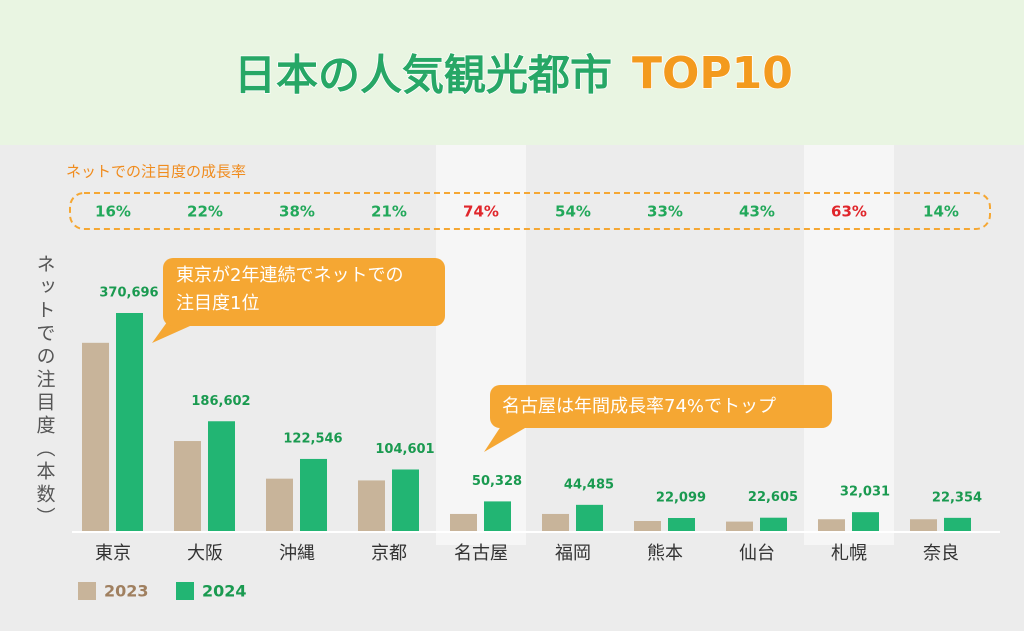 The height and width of the screenshot is (631, 1024). I want to click on x-tick-label: 大阪, so click(205, 553).